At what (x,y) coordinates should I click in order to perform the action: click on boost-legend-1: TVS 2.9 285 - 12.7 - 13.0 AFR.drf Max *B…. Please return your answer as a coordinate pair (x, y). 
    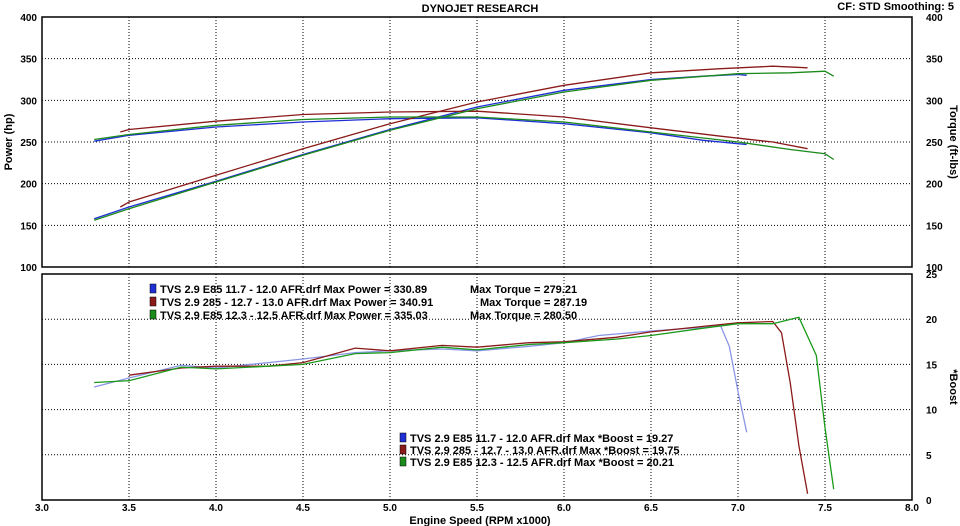
    Looking at the image, I should click on (545, 451).